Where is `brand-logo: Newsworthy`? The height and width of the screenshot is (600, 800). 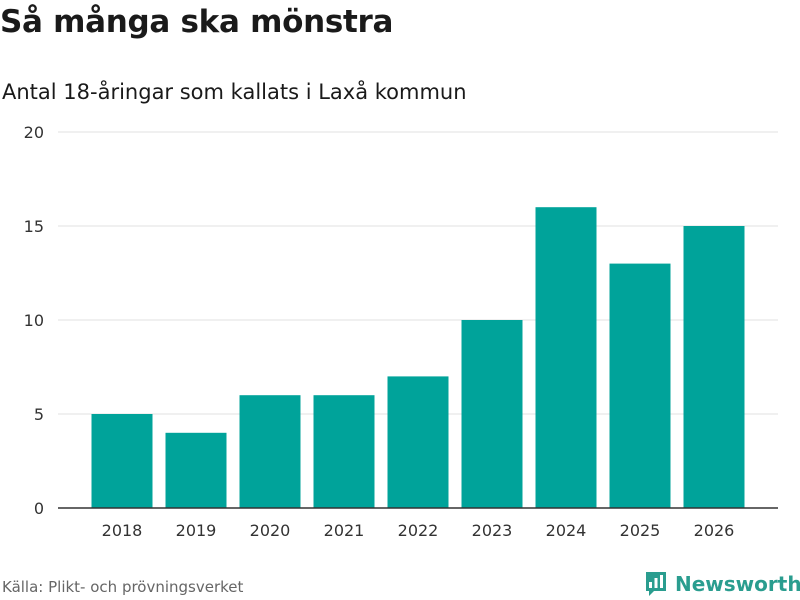 brand-logo: Newsworthy is located at coordinates (722, 584).